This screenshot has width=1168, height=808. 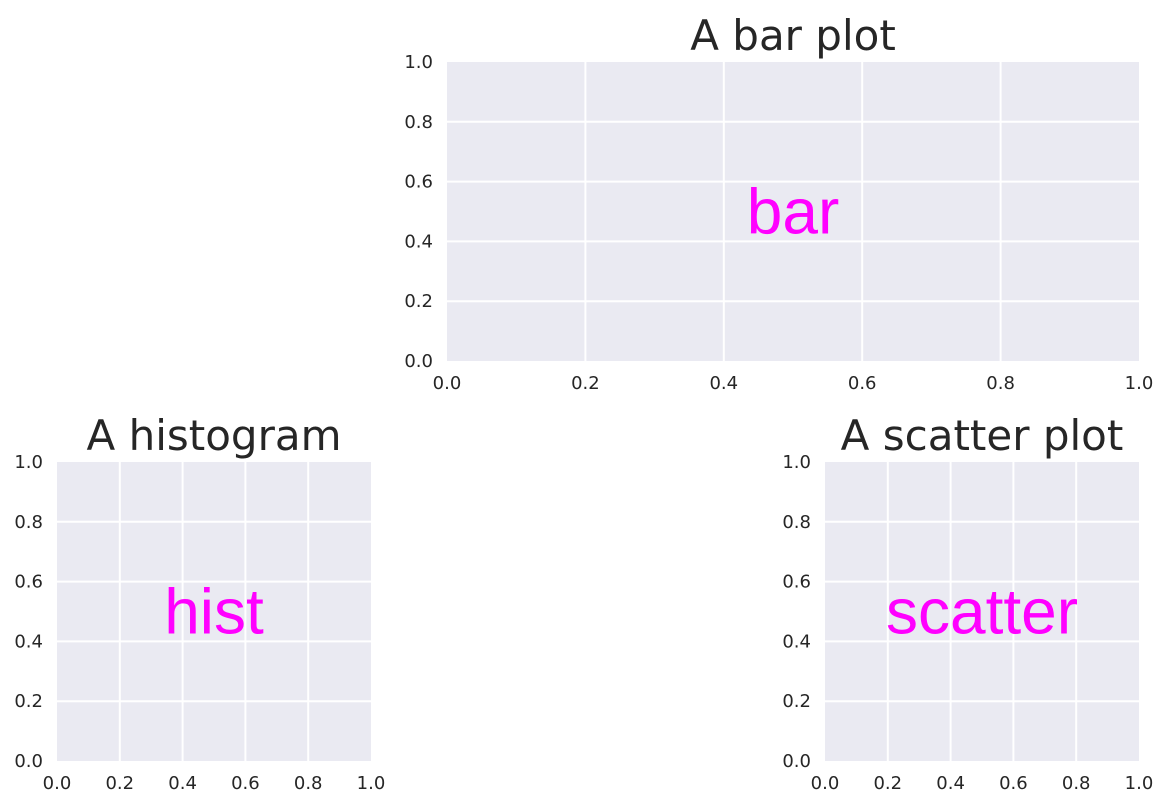 I want to click on hist-xtick-label: 0.4, so click(x=182, y=783).